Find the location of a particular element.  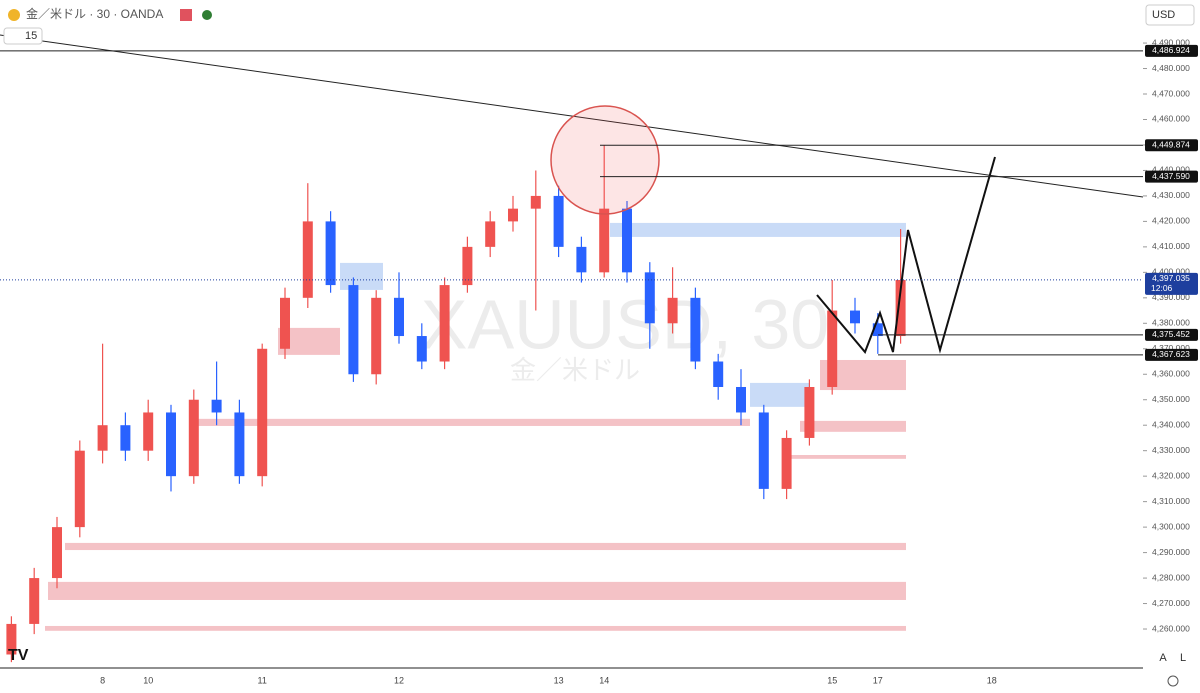

x-tick-label: 12 is located at coordinates (399, 680).